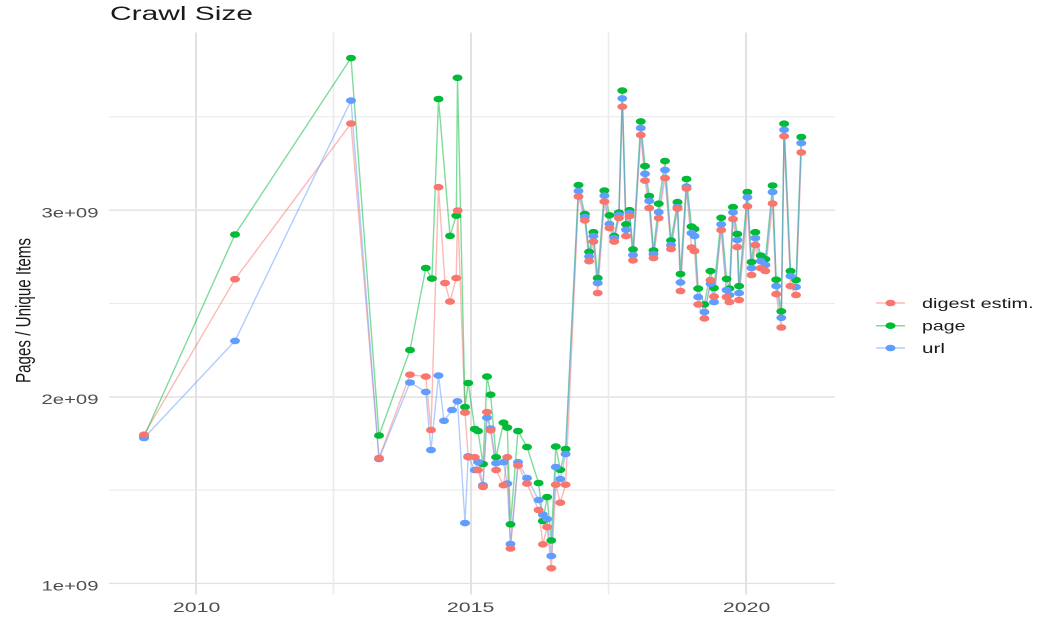 This screenshot has height=639, width=1059. Describe the element at coordinates (181, 14) in the screenshot. I see `svg-text: Crawl Size` at that location.